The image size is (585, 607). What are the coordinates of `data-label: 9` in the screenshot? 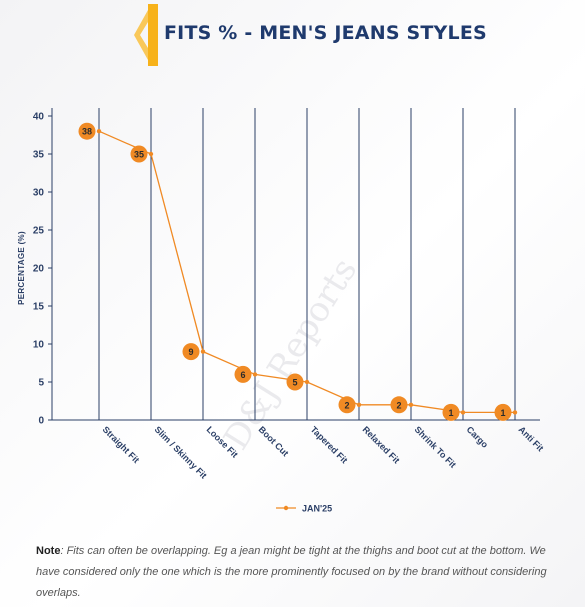 It's located at (190, 352).